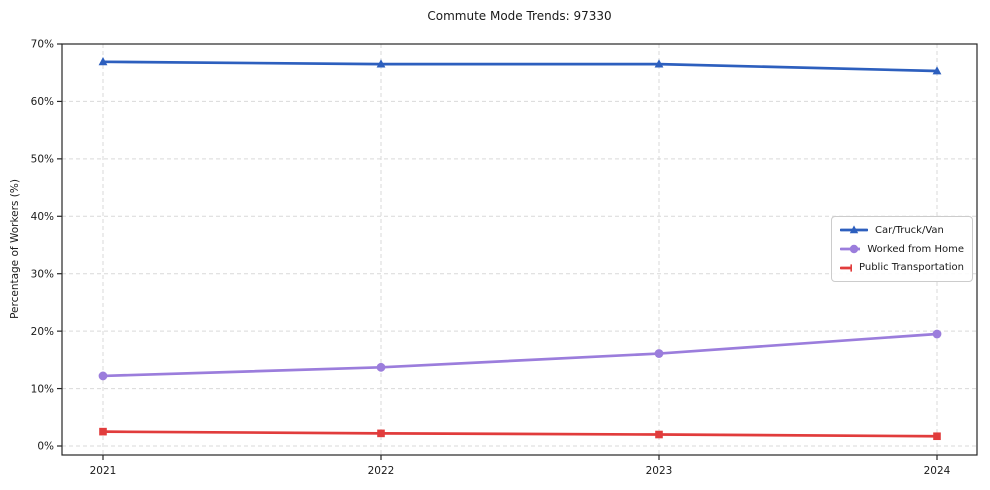  Describe the element at coordinates (42, 389) in the screenshot. I see `y-tick-label-10: 10%` at that location.